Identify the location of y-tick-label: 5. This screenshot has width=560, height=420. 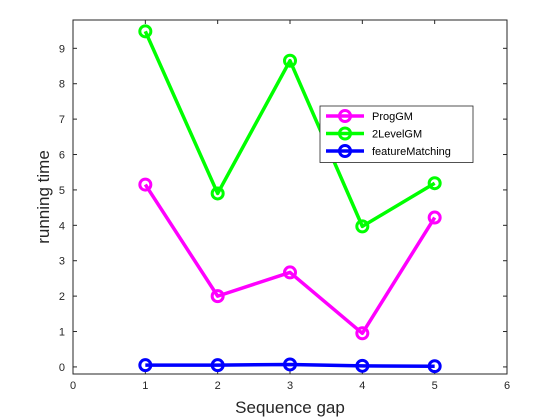
(62, 191).